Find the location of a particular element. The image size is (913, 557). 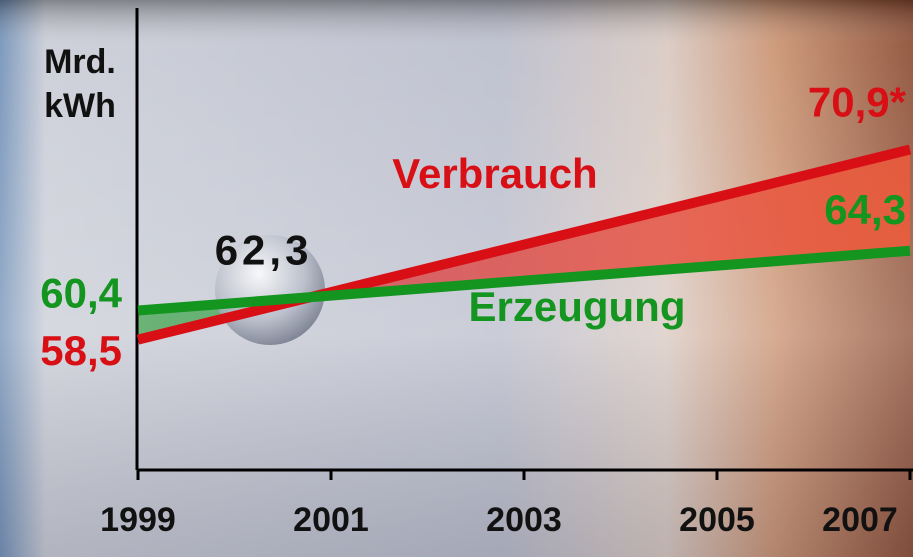

value-label: 64,3 is located at coordinates (865, 209).